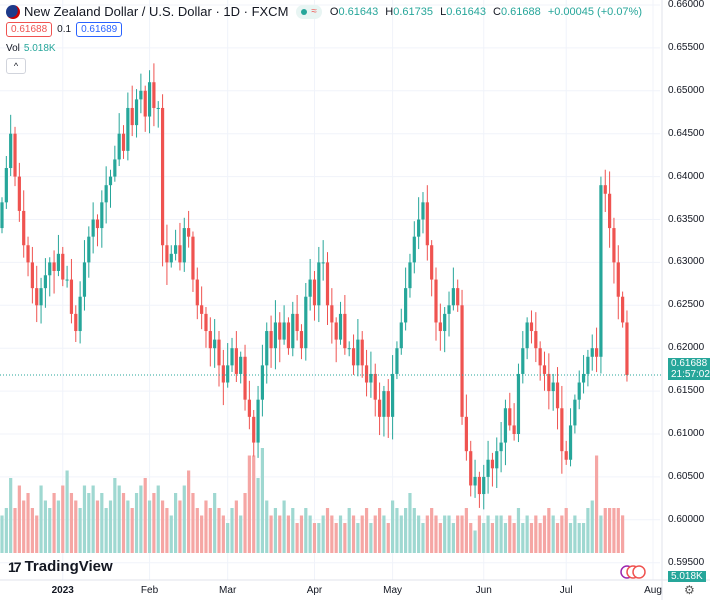 The width and height of the screenshot is (710, 600). What do you see at coordinates (62, 590) in the screenshot?
I see `x-tick-label: 2023` at bounding box center [62, 590].